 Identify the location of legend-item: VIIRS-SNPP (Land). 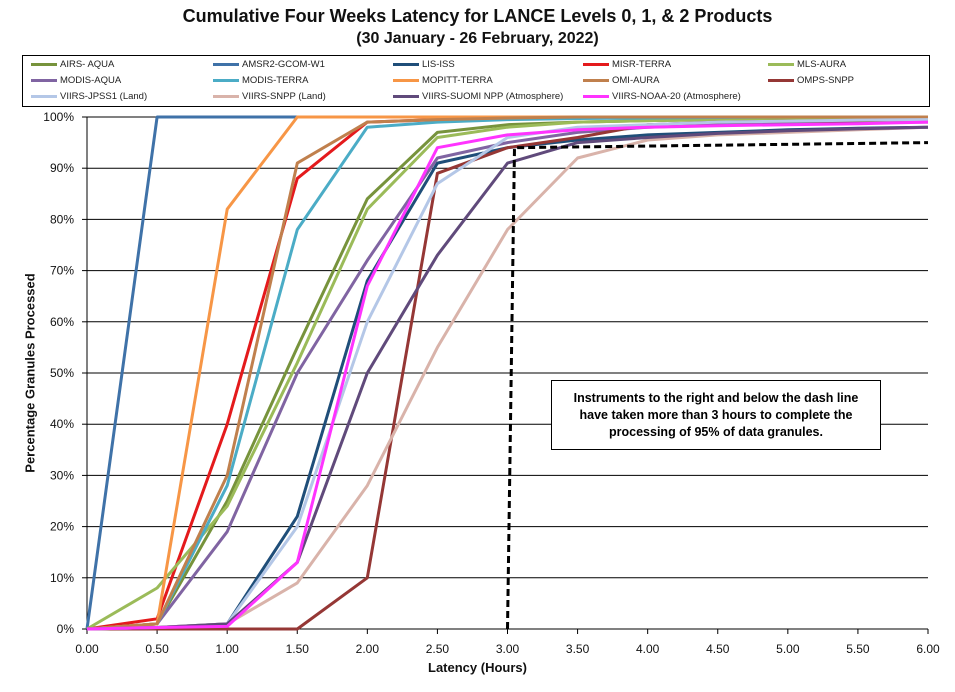
(269, 96).